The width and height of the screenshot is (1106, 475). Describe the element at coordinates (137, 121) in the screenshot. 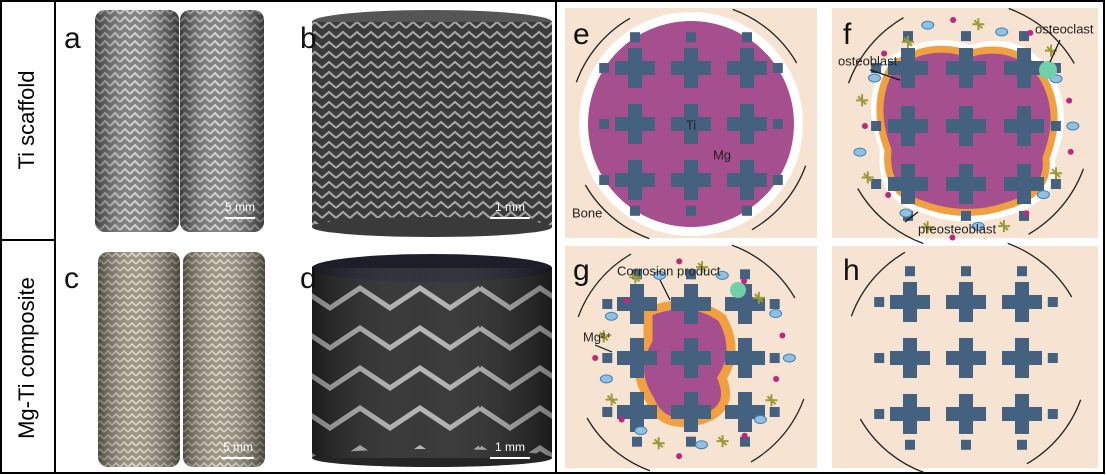

I see `scaffold-shade` at that location.